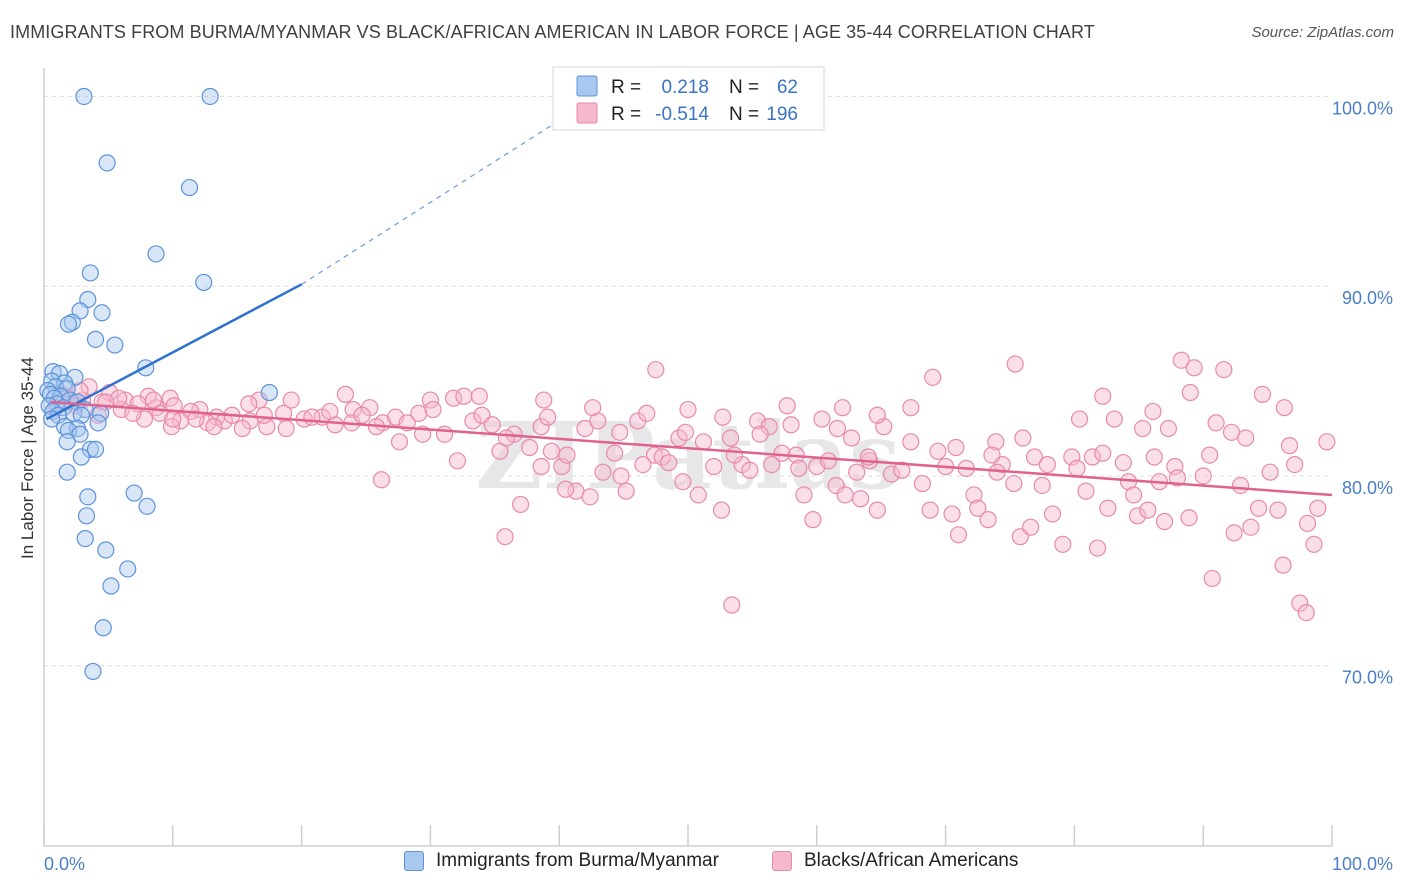  What do you see at coordinates (911, 860) in the screenshot?
I see `bottom-legend-label-pink: Blacks/African Americans` at bounding box center [911, 860].